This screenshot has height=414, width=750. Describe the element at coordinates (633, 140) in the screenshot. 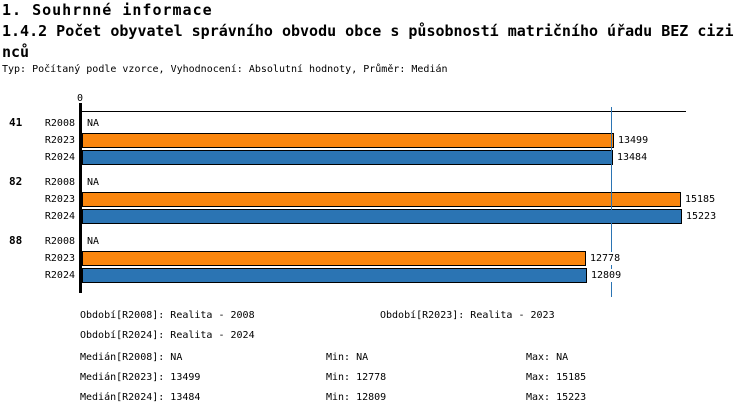

I see `bar-value-label: 13499` at that location.